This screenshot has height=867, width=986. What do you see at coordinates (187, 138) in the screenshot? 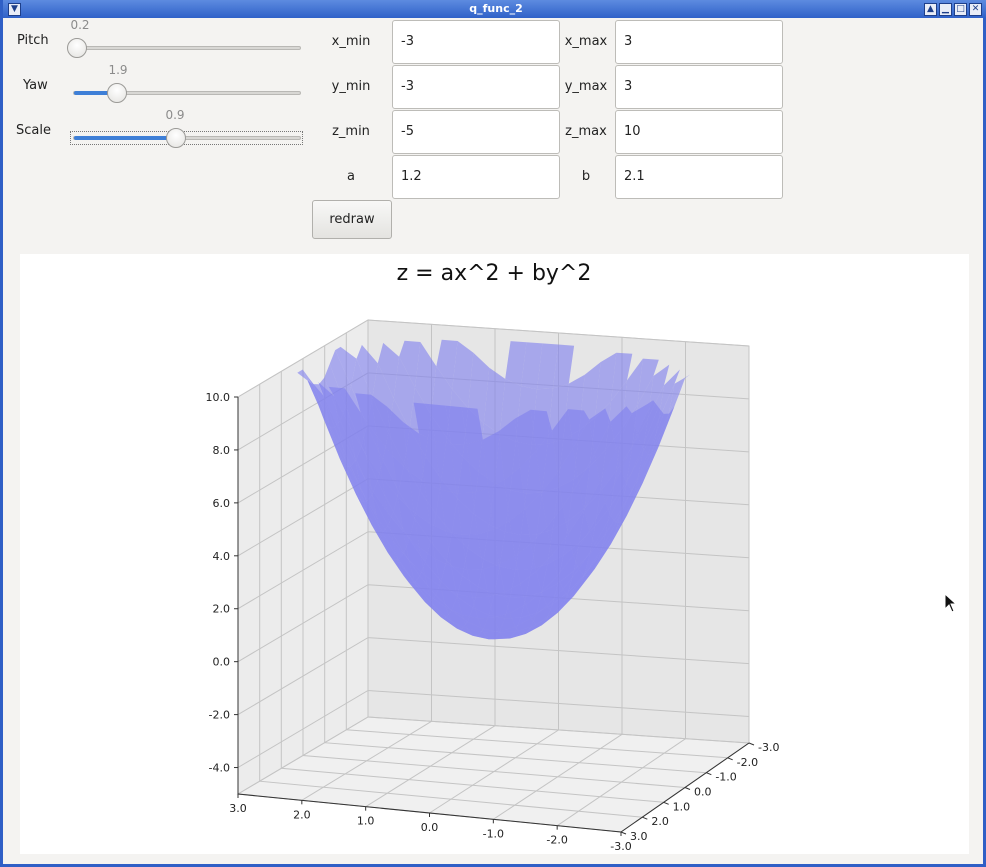
I see `scale-slider` at bounding box center [187, 138].